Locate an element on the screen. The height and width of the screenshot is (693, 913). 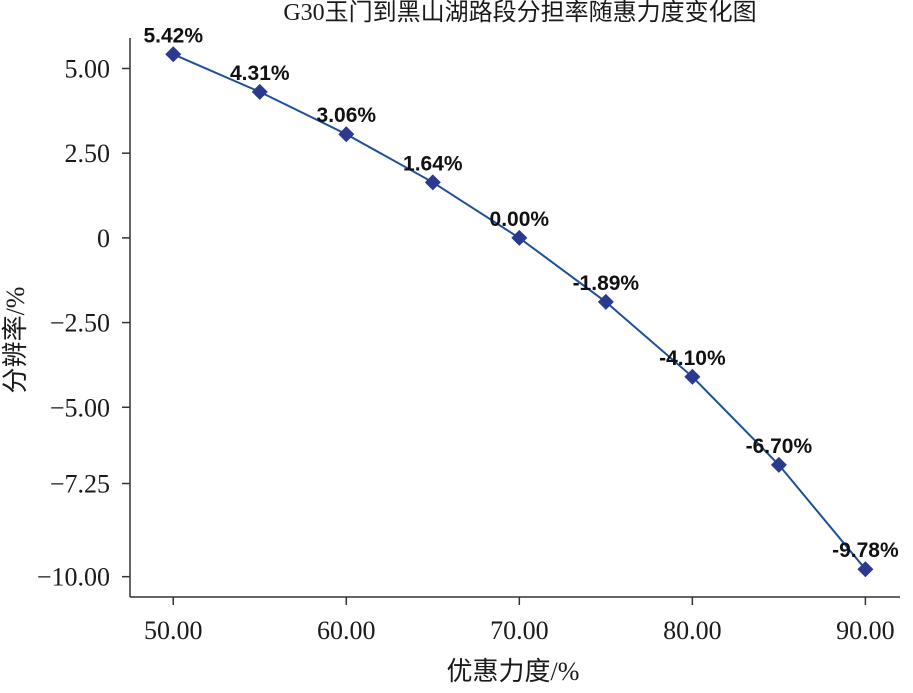
y-tick-label: −5.00 is located at coordinates (80, 407).